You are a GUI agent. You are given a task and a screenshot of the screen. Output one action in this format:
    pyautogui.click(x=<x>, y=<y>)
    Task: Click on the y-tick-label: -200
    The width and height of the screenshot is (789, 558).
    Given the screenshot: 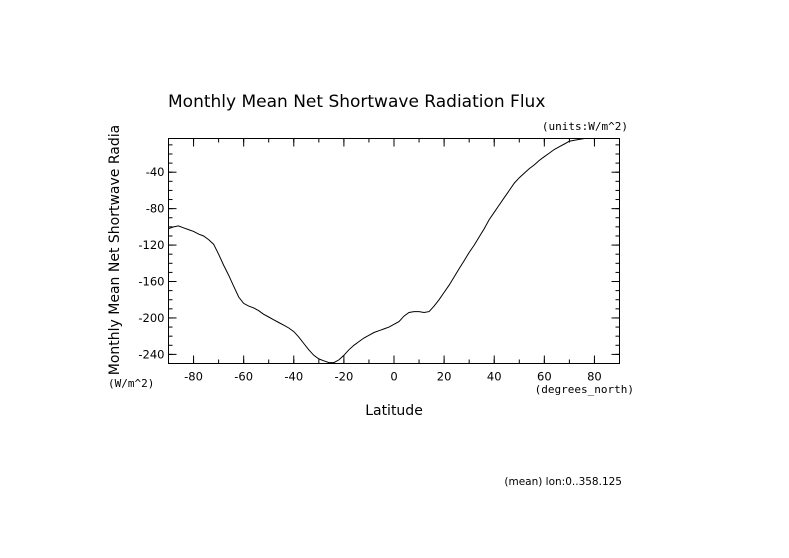 What is the action you would take?
    pyautogui.click(x=151, y=318)
    